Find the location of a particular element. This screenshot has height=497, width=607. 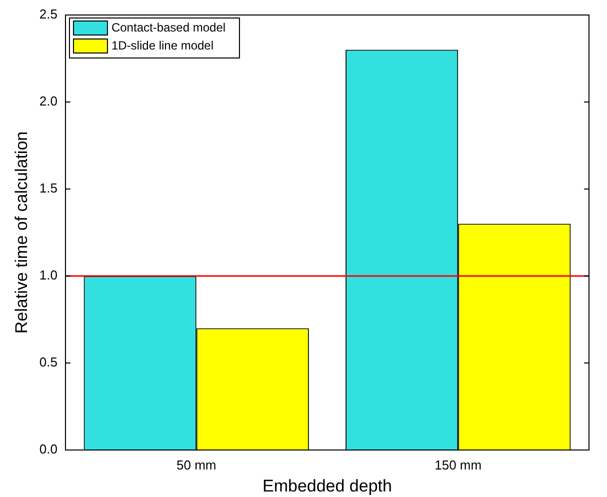

x-axis-title: Embedded depth is located at coordinates (327, 486).